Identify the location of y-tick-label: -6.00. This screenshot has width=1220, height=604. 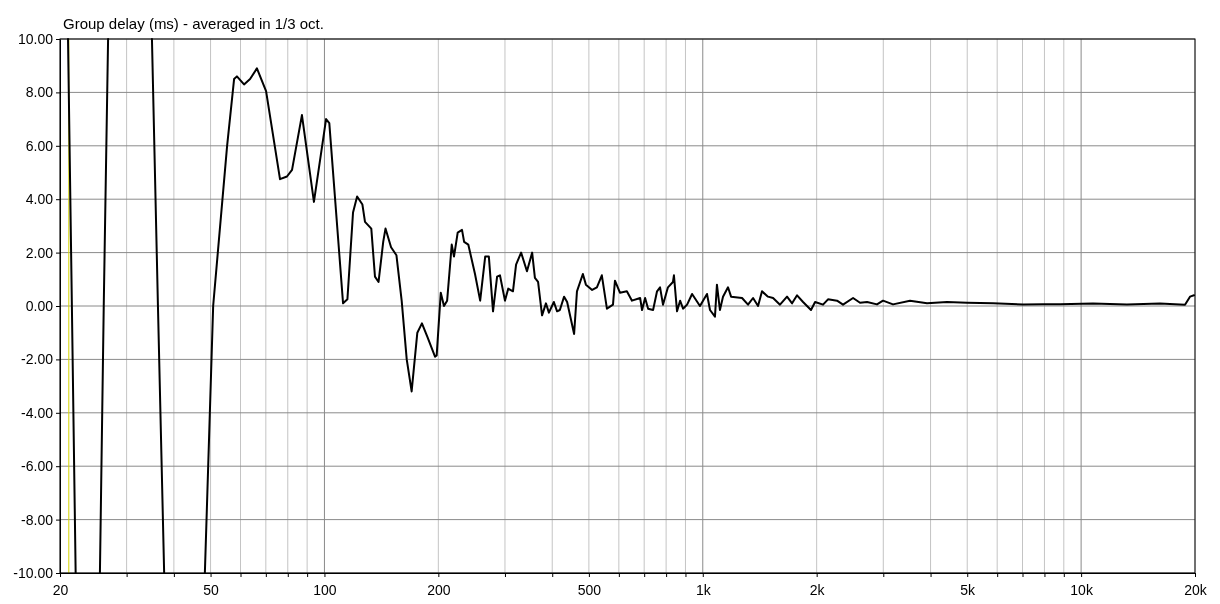
(37, 466).